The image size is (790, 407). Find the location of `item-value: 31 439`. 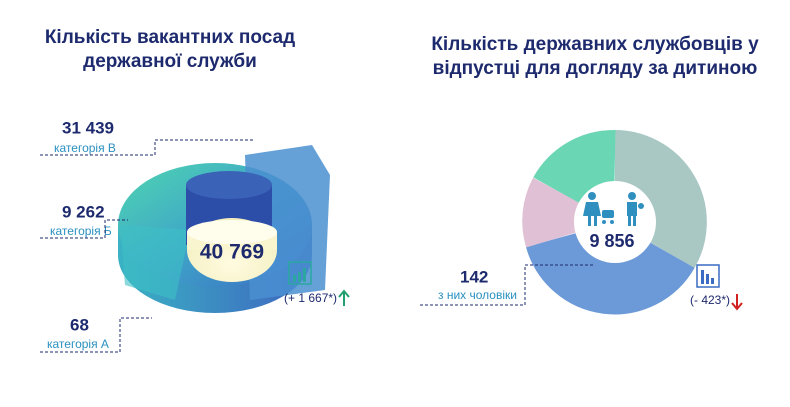

item-value: 31 439 is located at coordinates (88, 127).